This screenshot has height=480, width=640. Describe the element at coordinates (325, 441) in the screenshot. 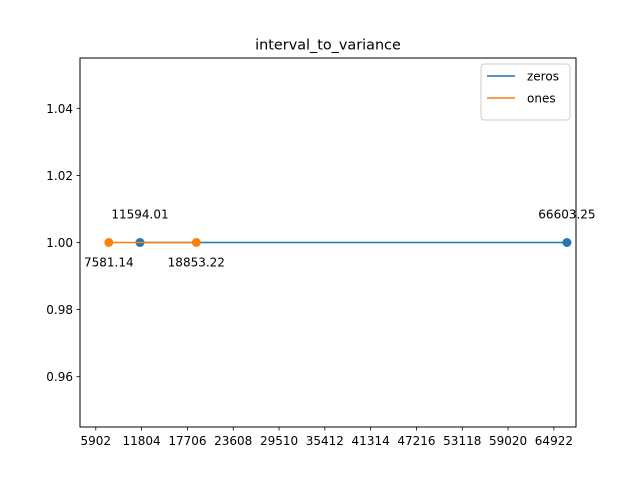

I see `x-tick-label: 35412` at that location.